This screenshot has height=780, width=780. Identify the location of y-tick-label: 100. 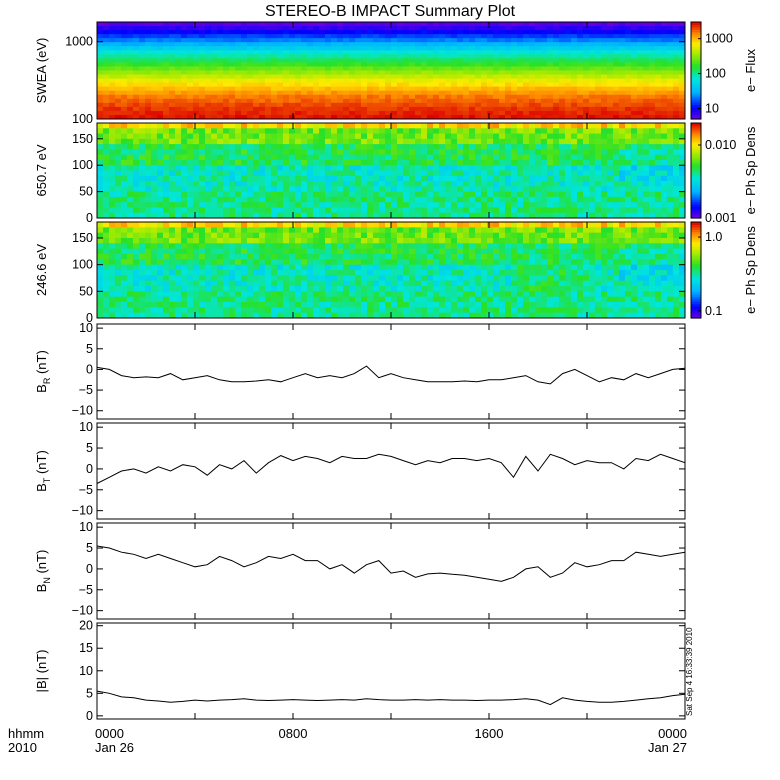
(82, 119).